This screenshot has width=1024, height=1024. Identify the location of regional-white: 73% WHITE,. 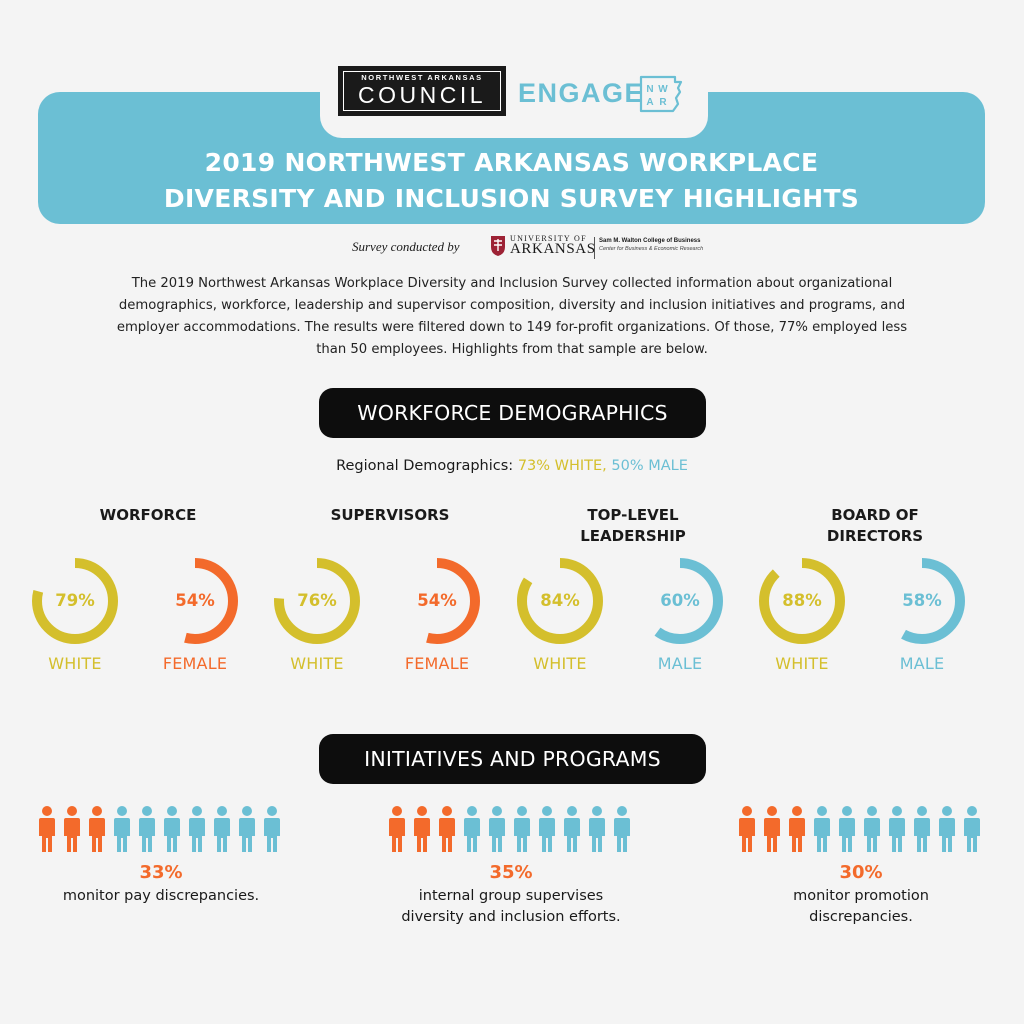
(562, 466).